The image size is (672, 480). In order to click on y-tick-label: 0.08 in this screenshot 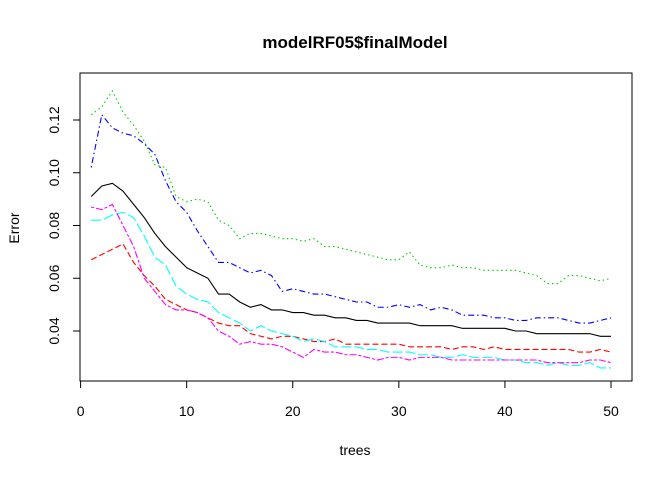, I will do `click(54, 225)`.